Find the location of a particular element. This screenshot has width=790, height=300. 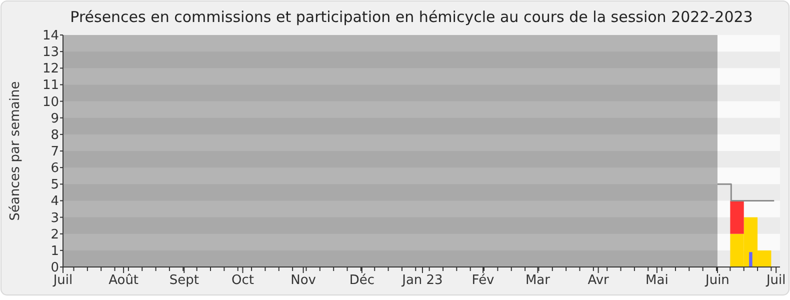

chart-title: Présences en commissions et participation en hémicycle au cours de la session 2022-2023 is located at coordinates (411, 17).